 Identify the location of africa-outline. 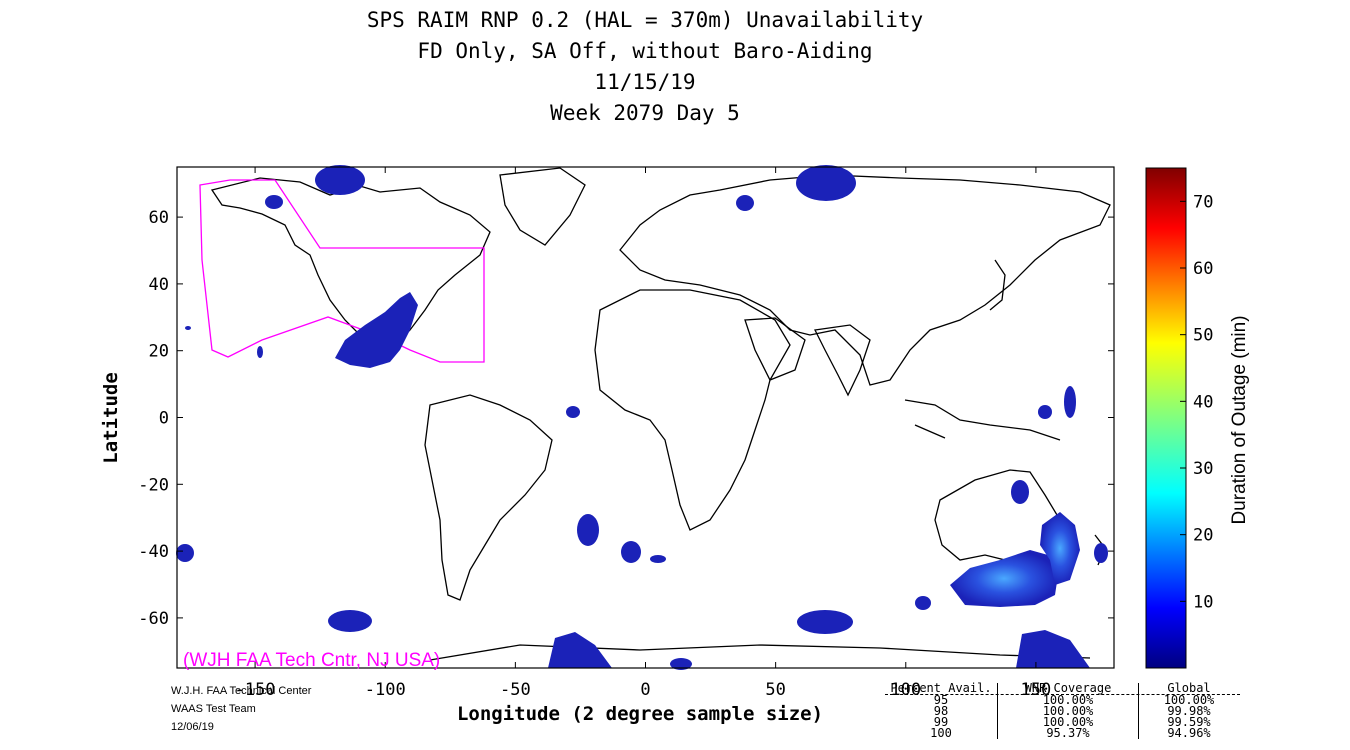
(692, 410).